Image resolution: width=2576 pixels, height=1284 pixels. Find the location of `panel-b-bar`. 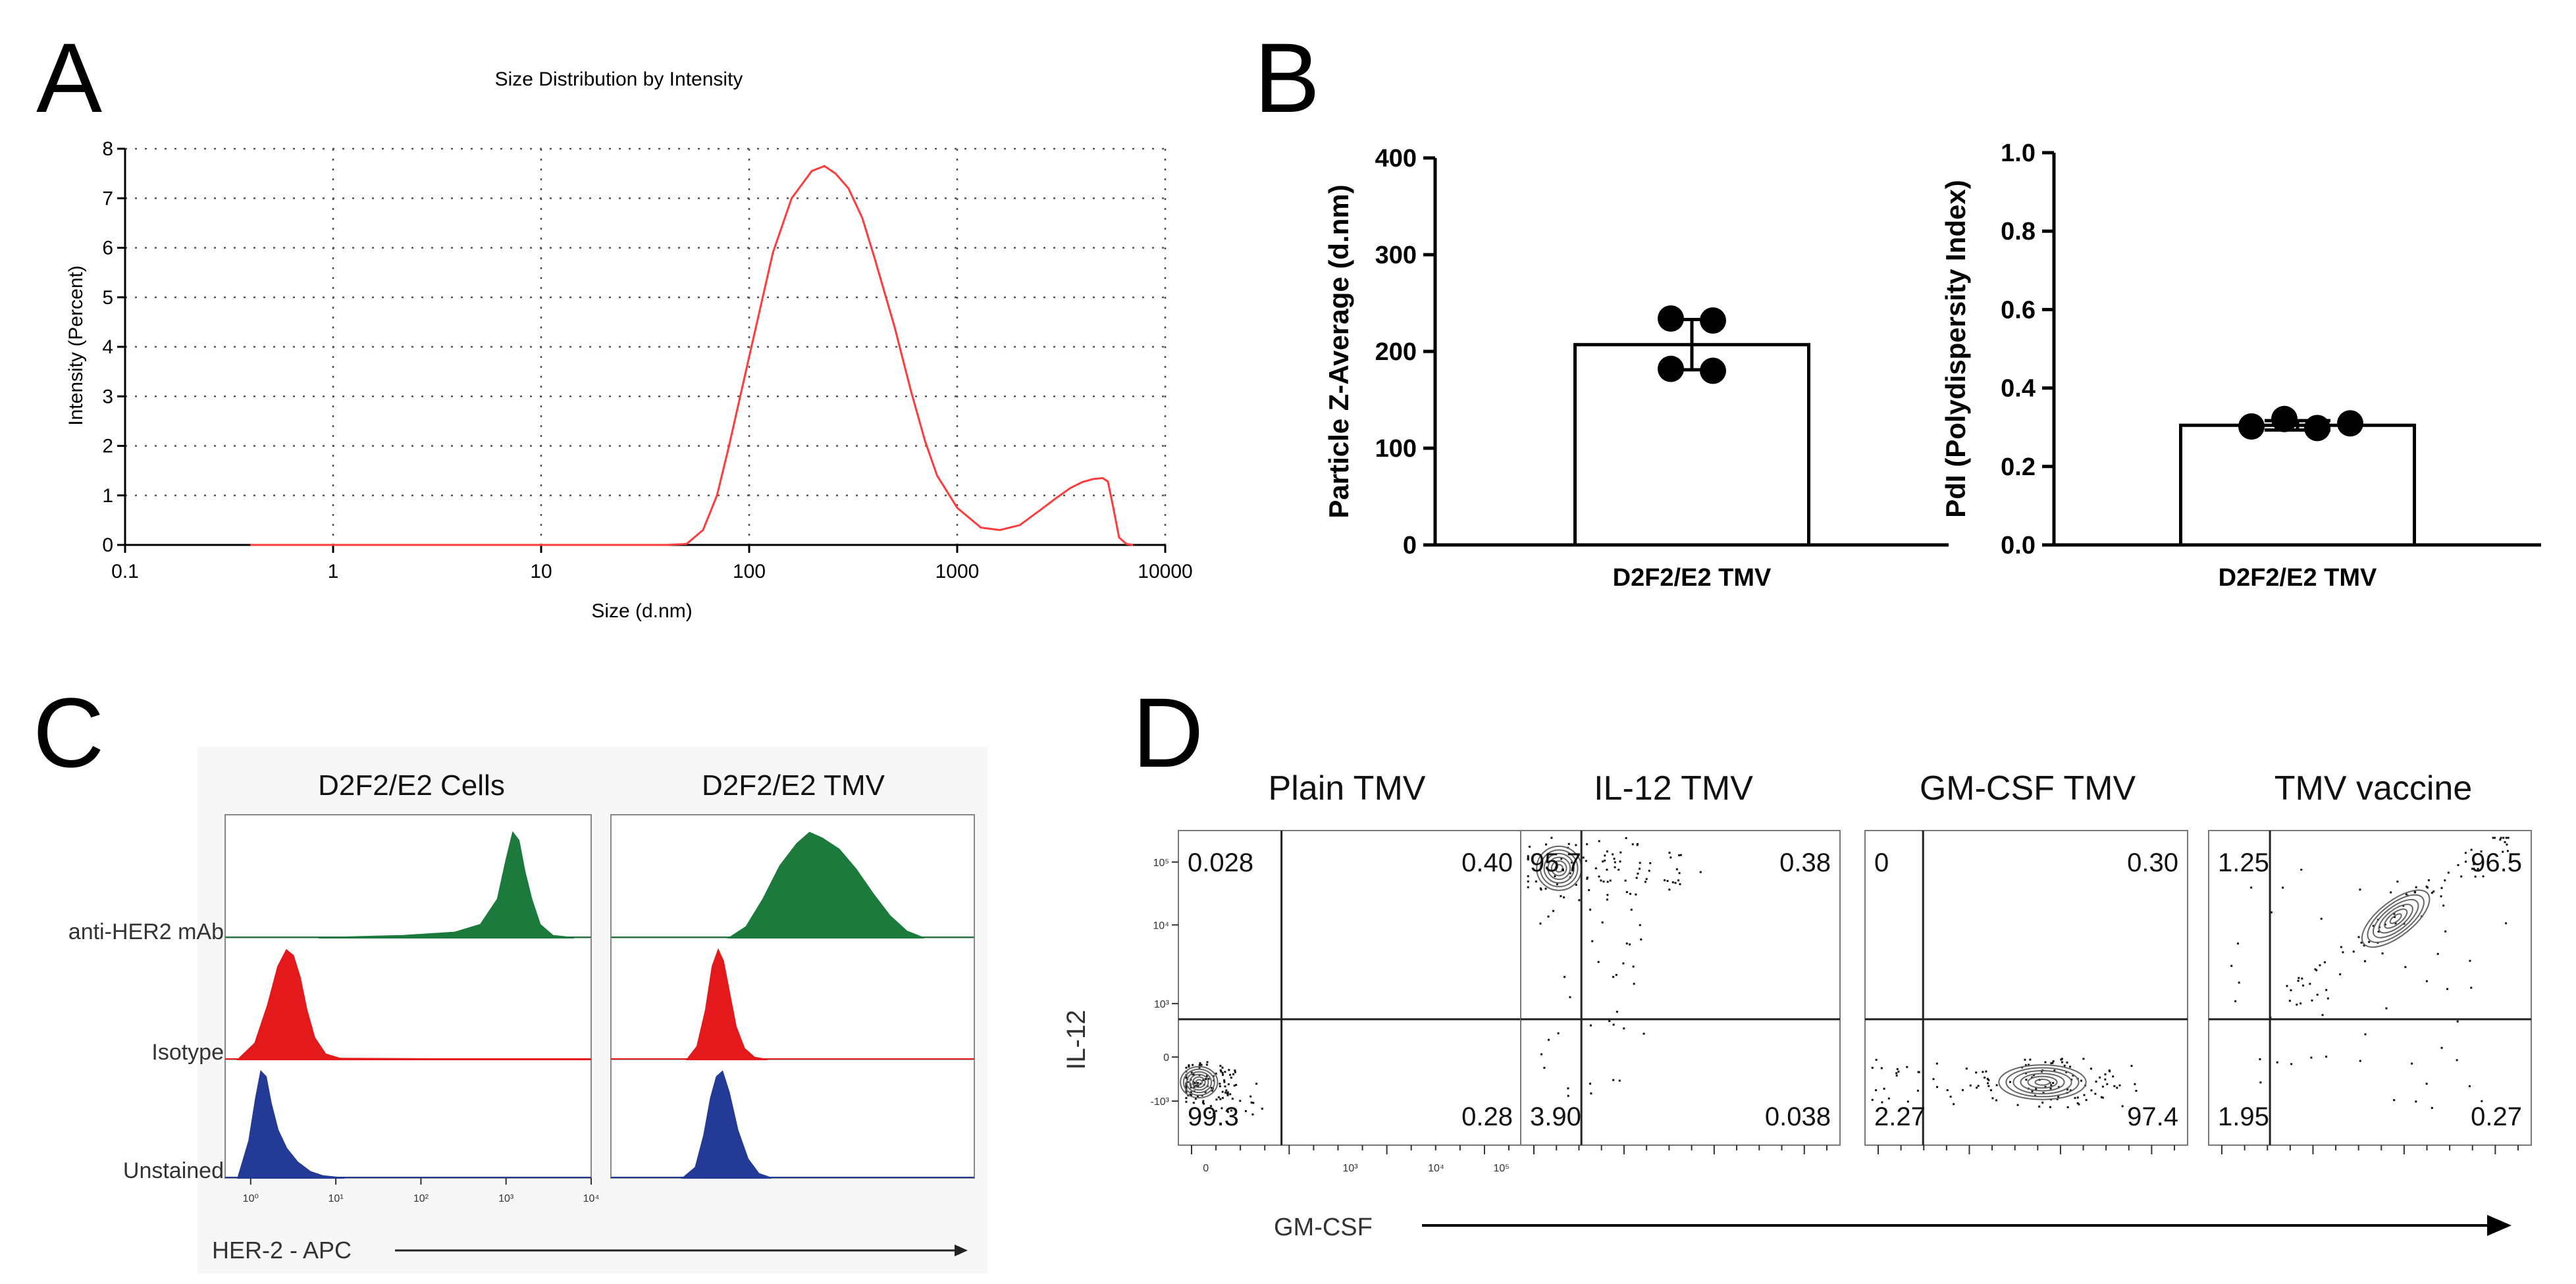

panel-b-bar is located at coordinates (2297, 485).